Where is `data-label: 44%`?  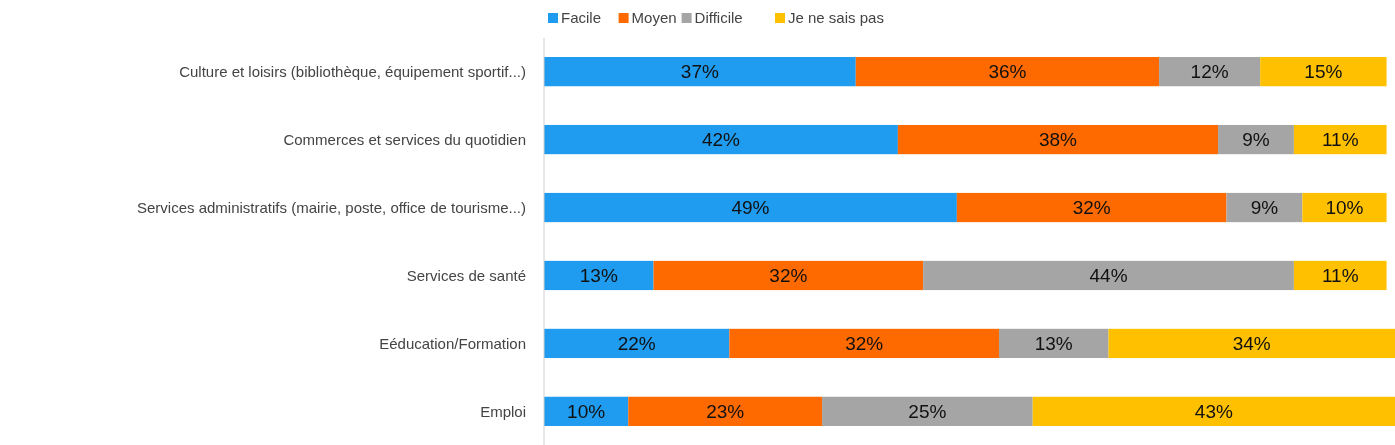
data-label: 44% is located at coordinates (1108, 276).